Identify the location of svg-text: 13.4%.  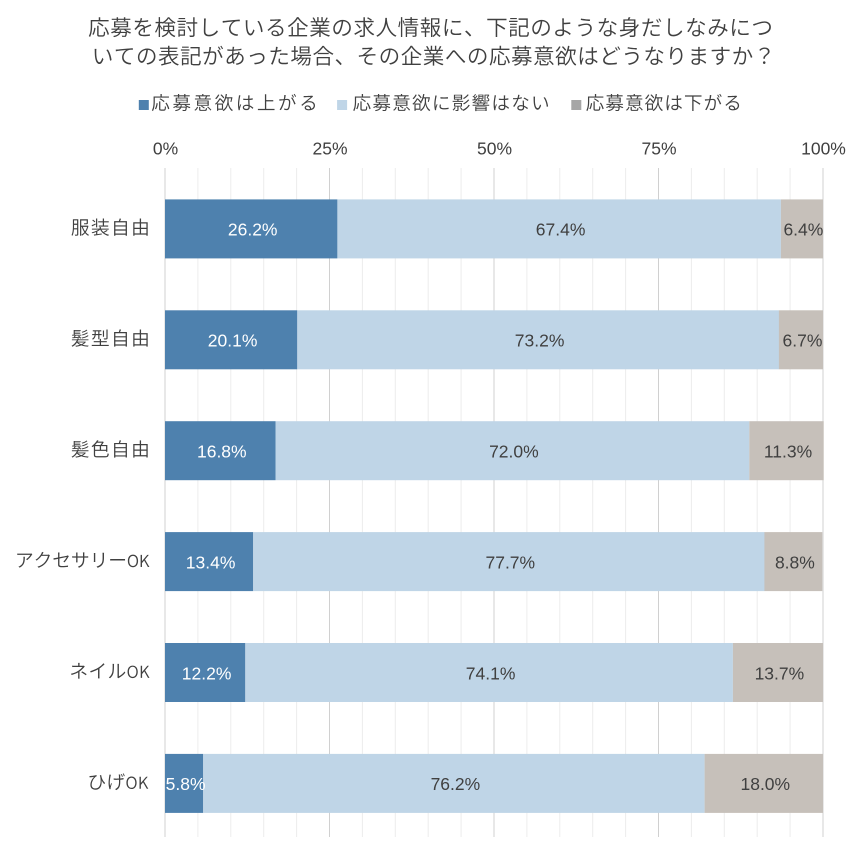
(211, 562).